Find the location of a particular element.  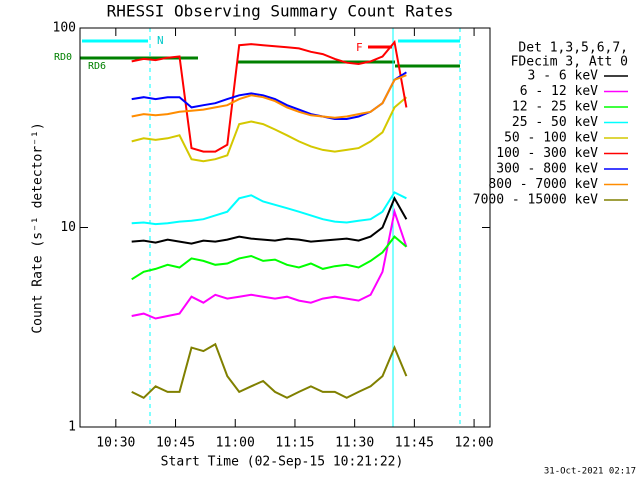

x-tick-label: 11:00 is located at coordinates (235, 443).